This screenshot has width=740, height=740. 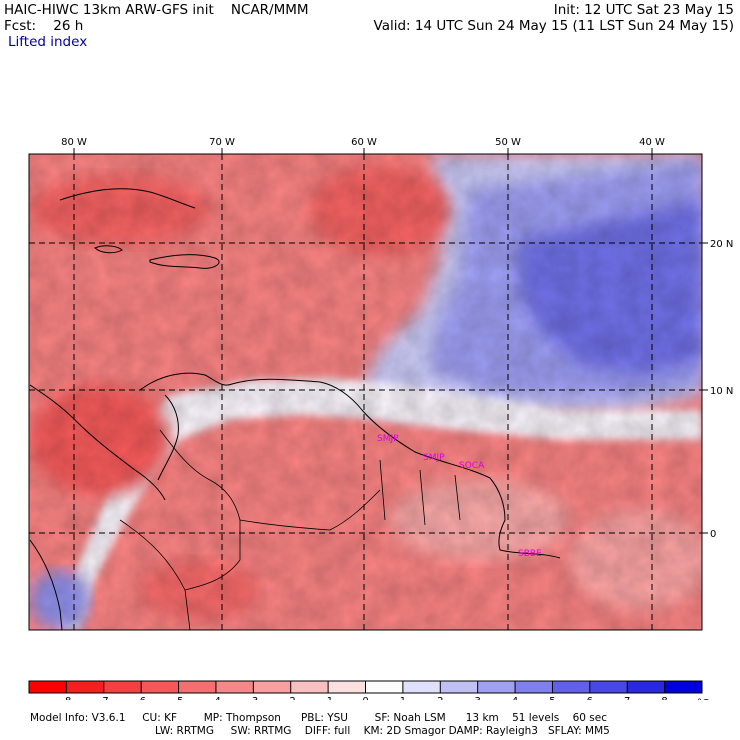 I want to click on model-title: HAIC-HIWC 13km ARW-GFS init NCAR/MMM, so click(x=156, y=10).